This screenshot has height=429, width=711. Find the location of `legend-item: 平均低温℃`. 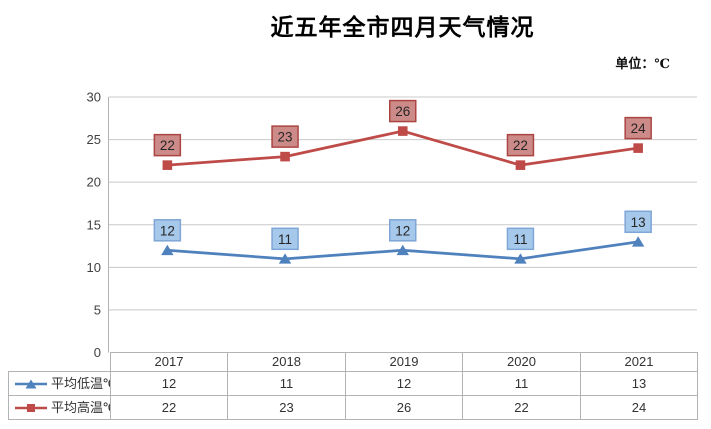

legend-item: 平均低温℃ is located at coordinates (59, 383).